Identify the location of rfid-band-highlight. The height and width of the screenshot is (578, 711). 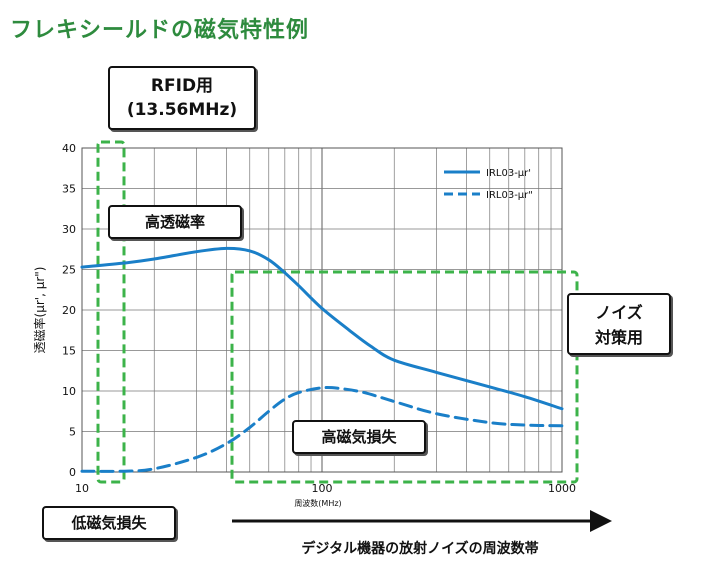
(111, 312).